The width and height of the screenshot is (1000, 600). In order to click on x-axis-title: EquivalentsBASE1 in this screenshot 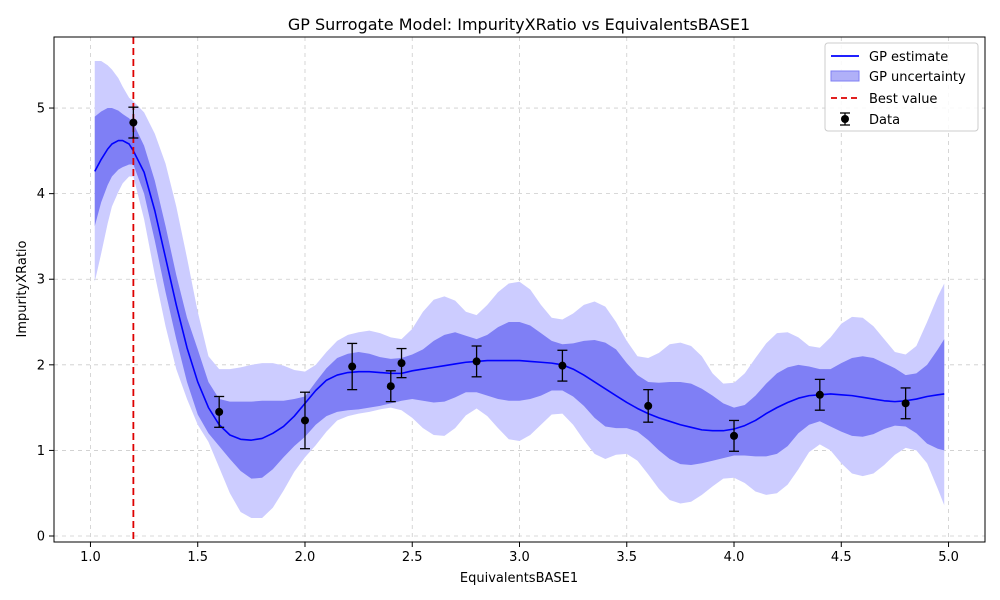, I will do `click(519, 578)`.